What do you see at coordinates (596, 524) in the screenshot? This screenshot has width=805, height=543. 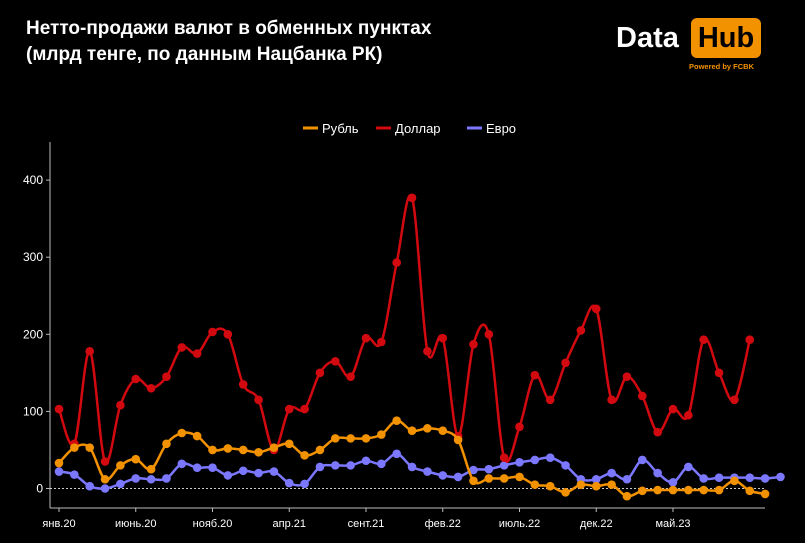 I see `x-tick-label: дек.22` at bounding box center [596, 524].